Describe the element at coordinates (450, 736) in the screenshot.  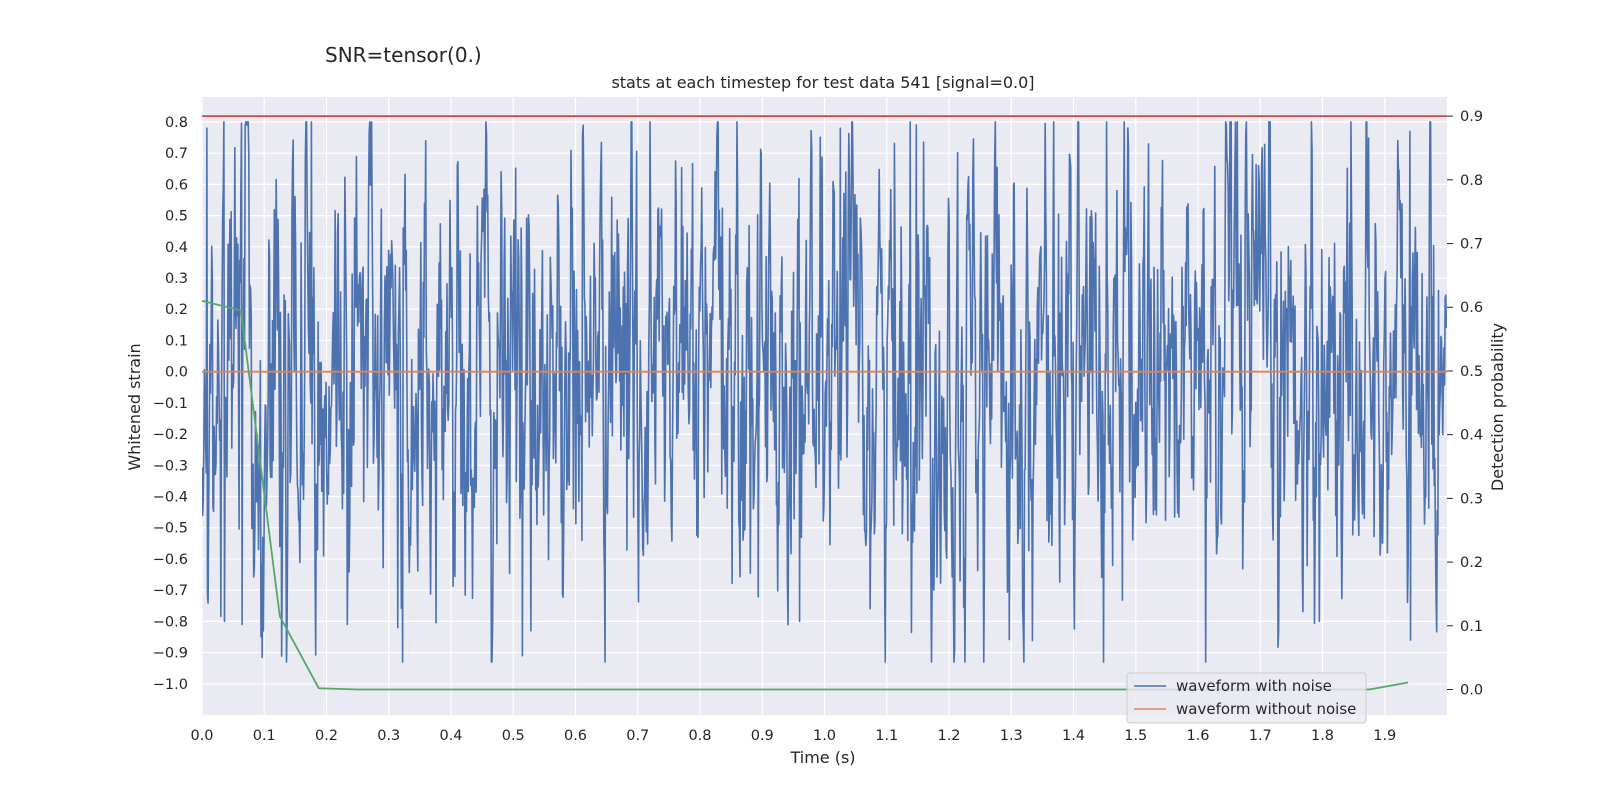
I see `x-tick-label: 0.4` at that location.